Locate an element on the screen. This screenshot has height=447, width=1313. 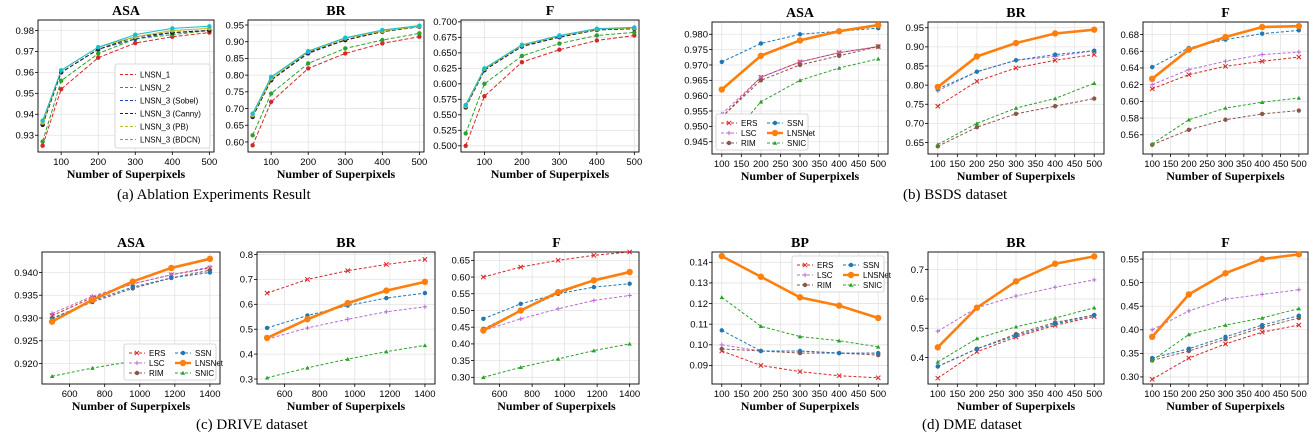
series-snic is located at coordinates (800, 322).